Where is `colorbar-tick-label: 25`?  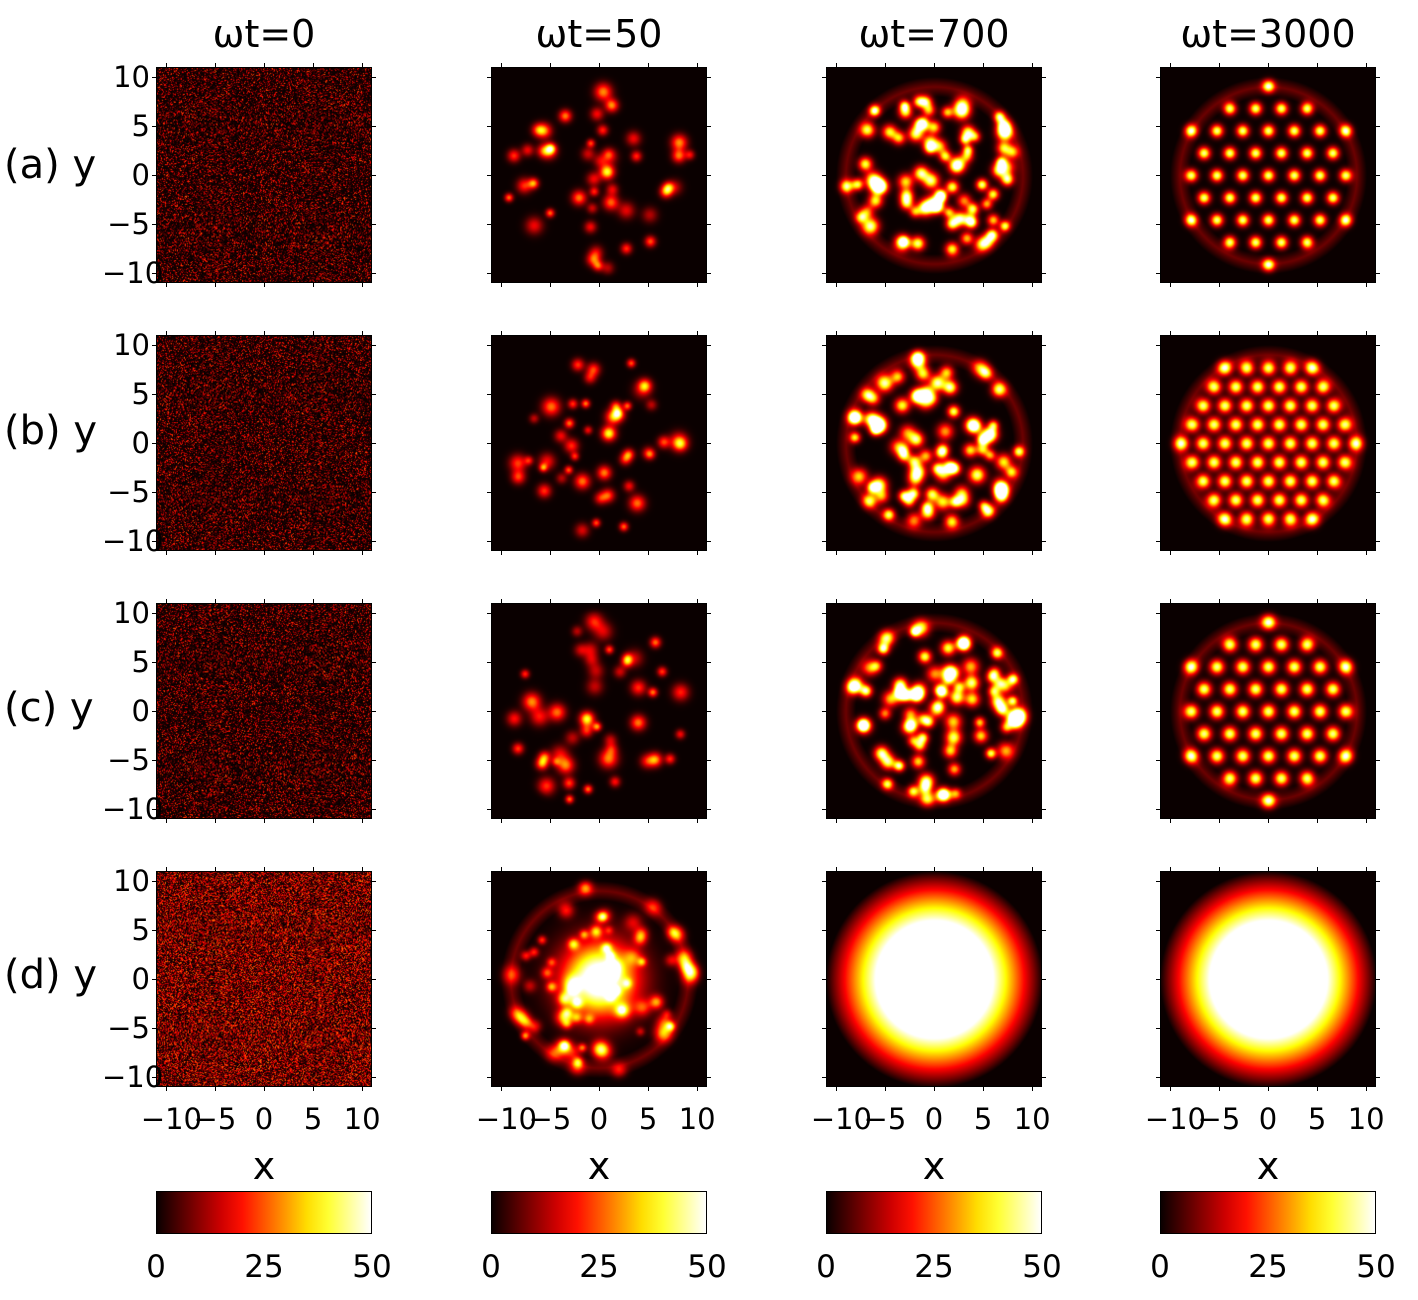
colorbar-tick-label: 25 is located at coordinates (599, 1267).